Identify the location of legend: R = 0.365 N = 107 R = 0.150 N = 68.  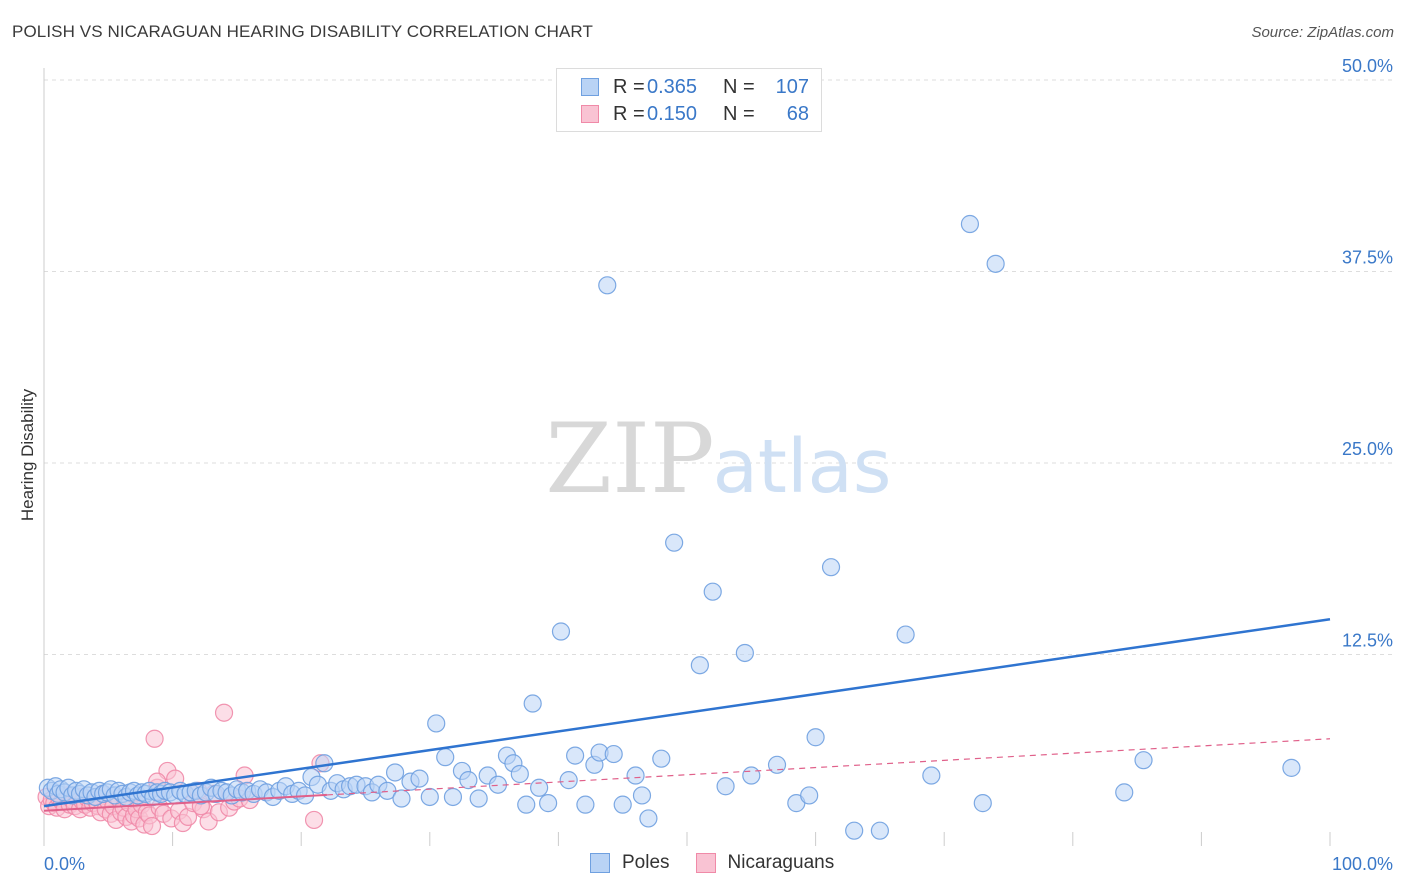
(689, 100).